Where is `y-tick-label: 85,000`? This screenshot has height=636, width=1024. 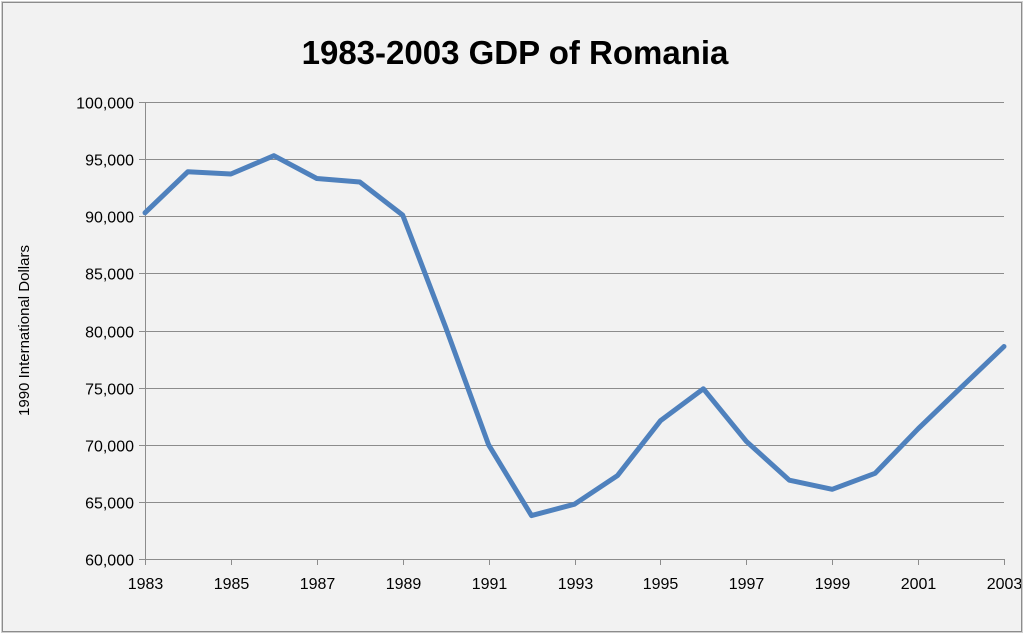 y-tick-label: 85,000 is located at coordinates (109, 275).